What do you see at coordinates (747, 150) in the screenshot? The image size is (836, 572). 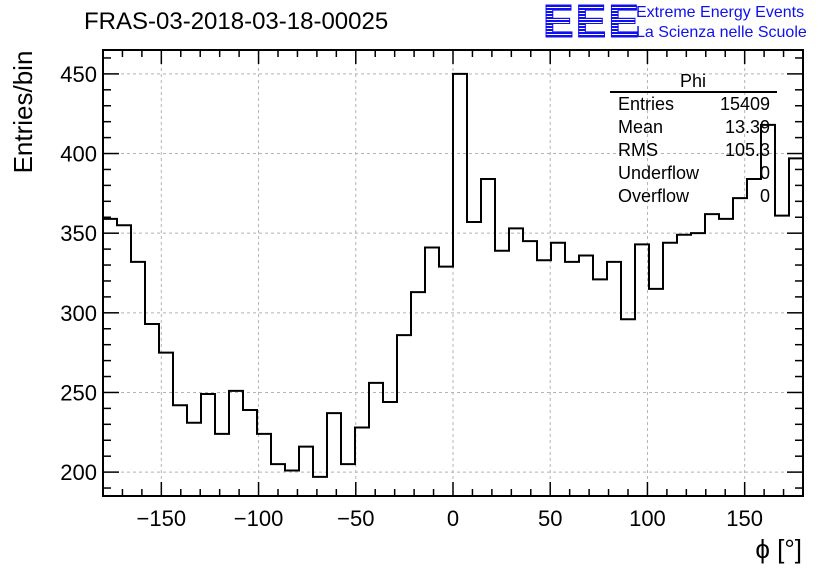 I see `stats-value: 105.3` at bounding box center [747, 150].